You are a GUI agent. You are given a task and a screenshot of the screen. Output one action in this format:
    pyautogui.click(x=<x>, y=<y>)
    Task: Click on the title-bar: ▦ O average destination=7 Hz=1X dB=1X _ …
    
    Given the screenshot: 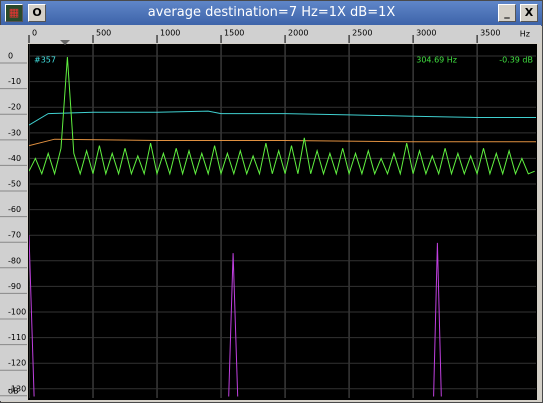 What is the action you would take?
    pyautogui.click(x=271, y=13)
    